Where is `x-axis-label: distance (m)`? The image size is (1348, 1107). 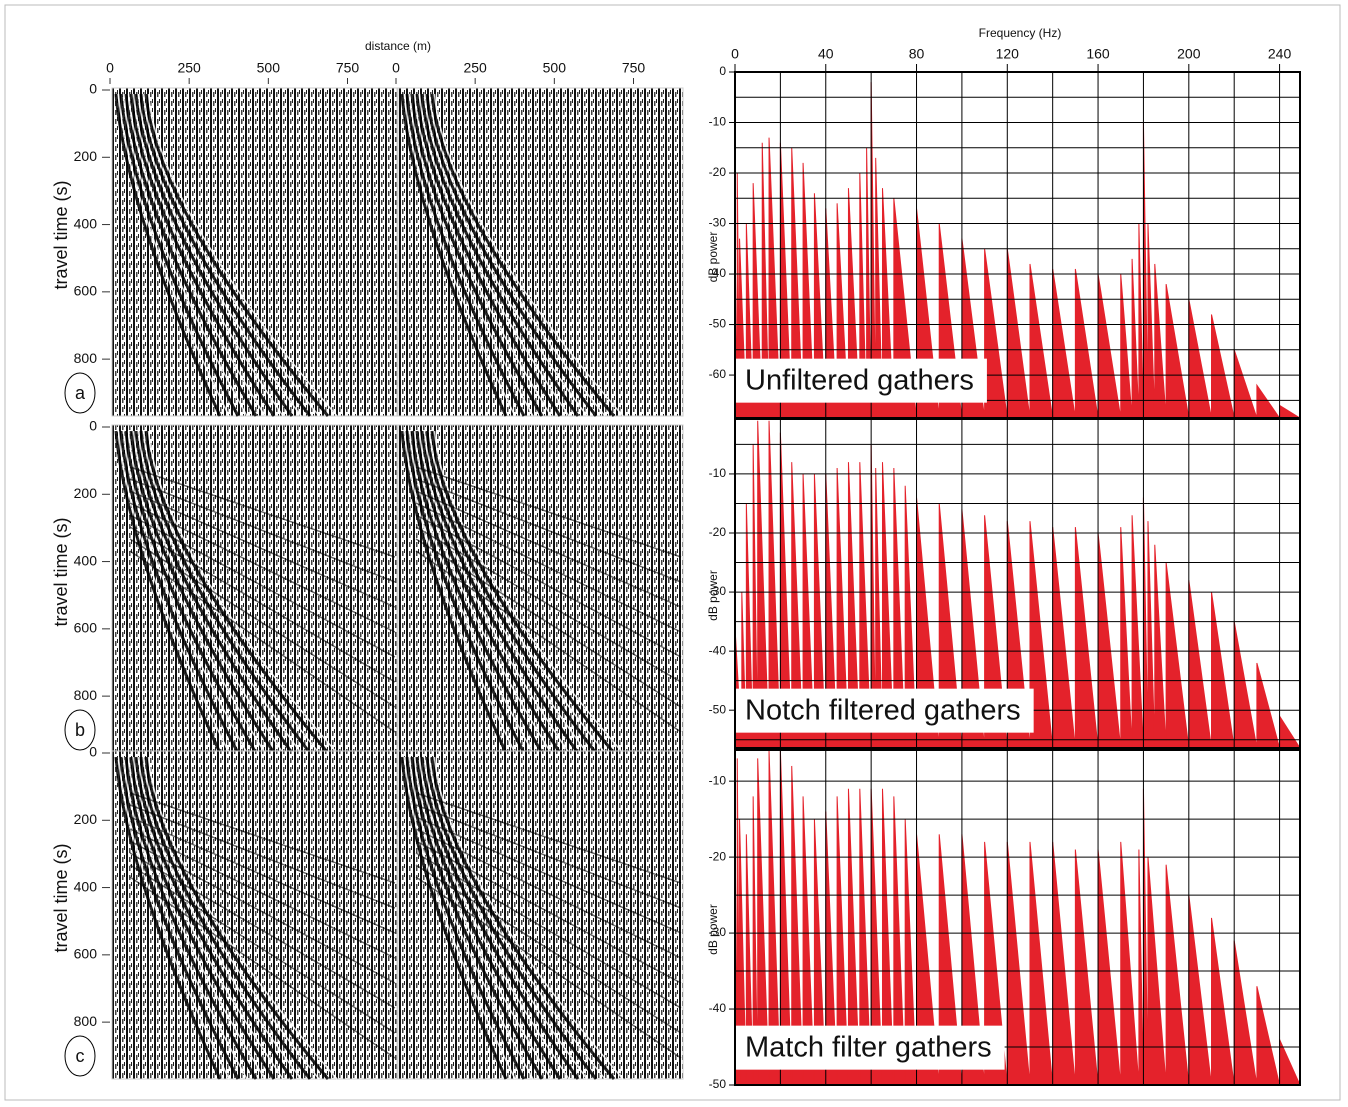
x-axis-label: distance (m) is located at coordinates (398, 46).